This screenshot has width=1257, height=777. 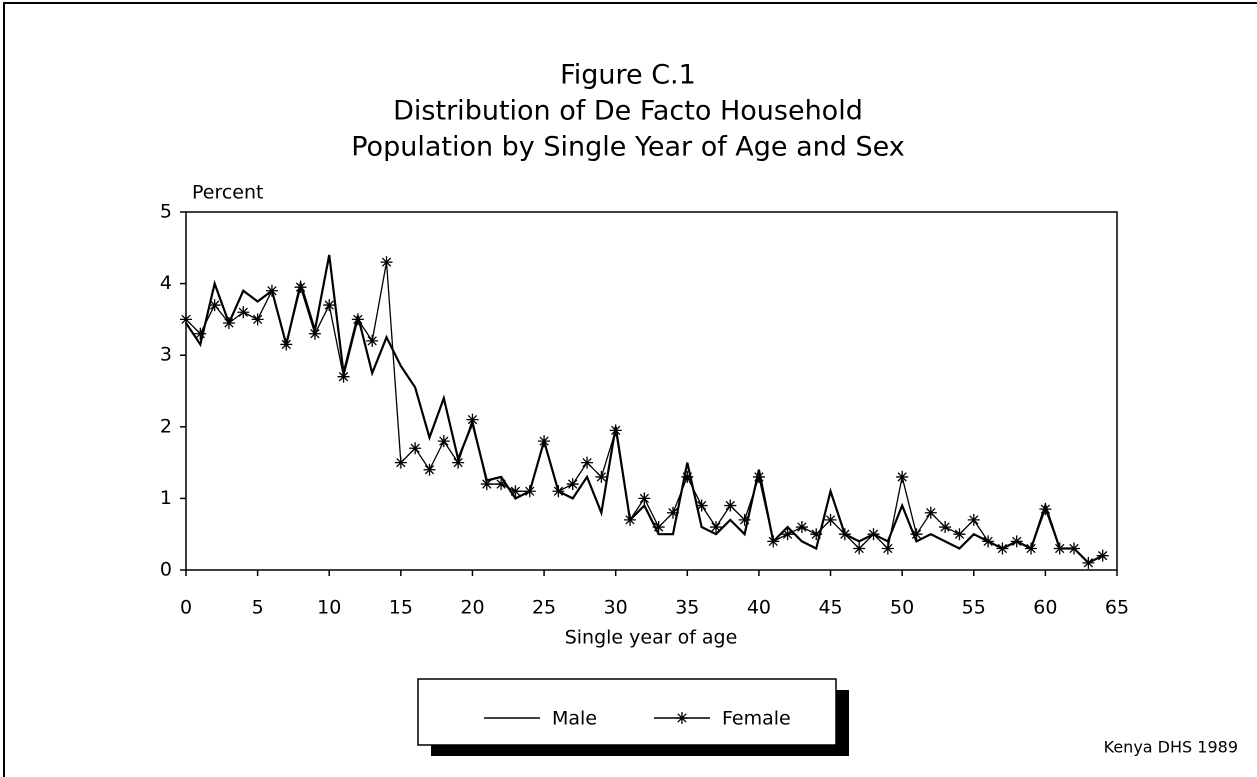 What do you see at coordinates (627, 712) in the screenshot?
I see `legend-box` at bounding box center [627, 712].